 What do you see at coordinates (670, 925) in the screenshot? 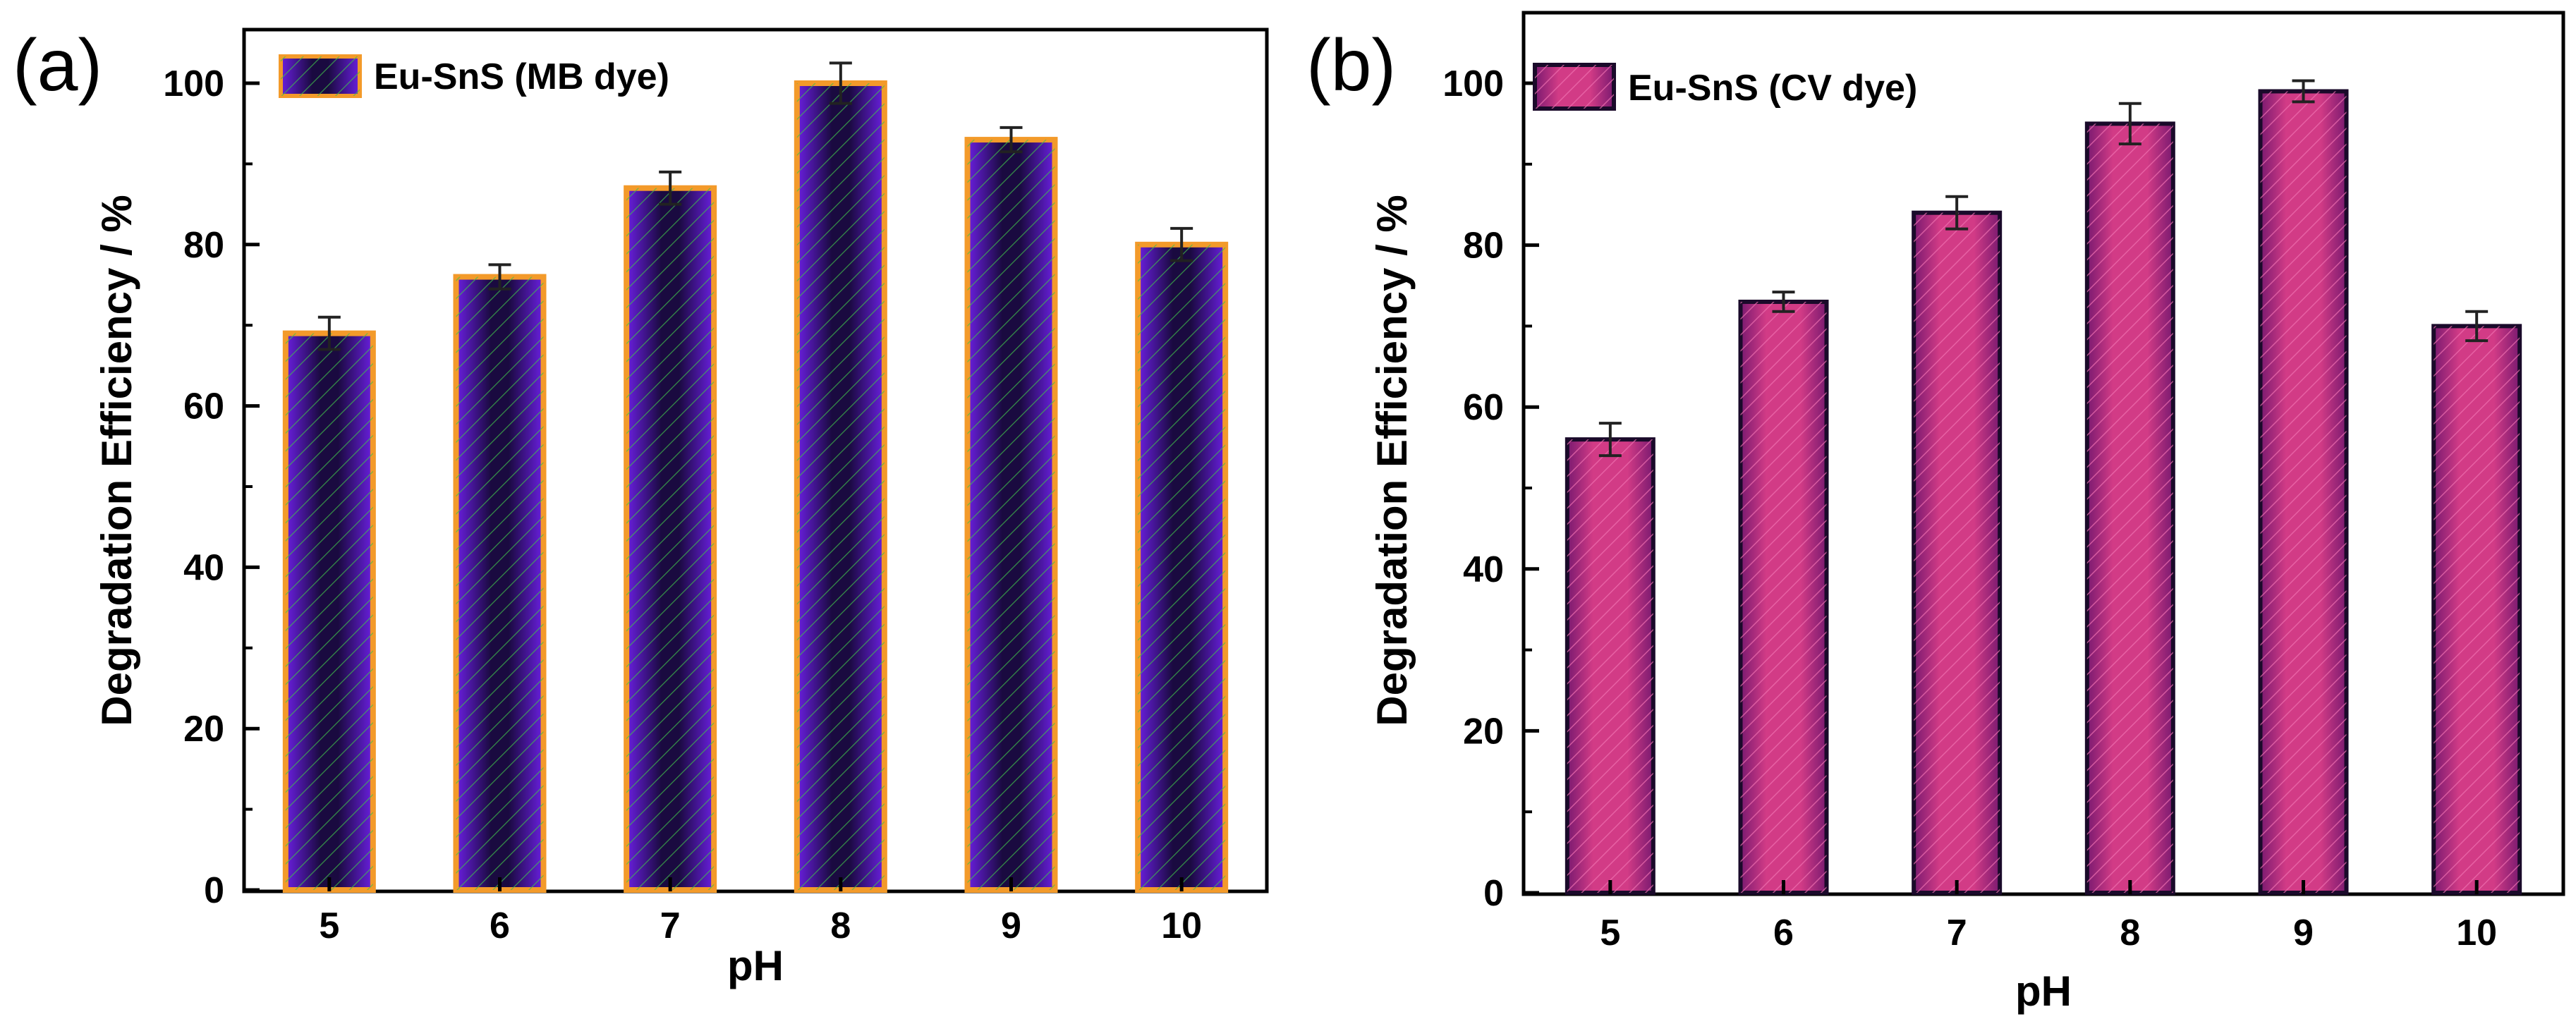
I see `x-tick-label-a-7: 7` at bounding box center [670, 925].